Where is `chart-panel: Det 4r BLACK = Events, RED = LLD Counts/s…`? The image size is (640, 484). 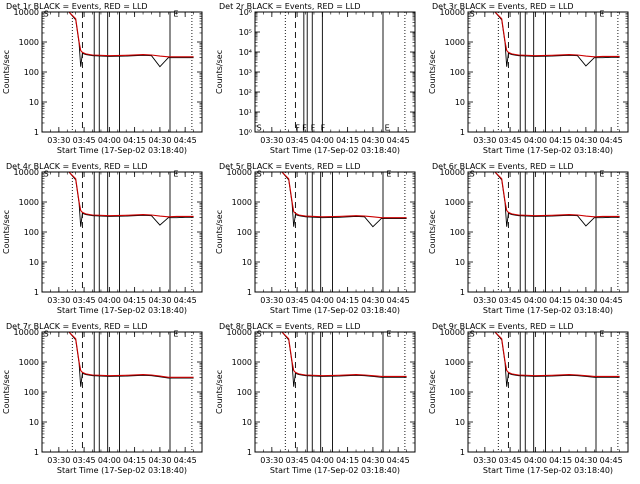 chart-panel: Det 4r BLACK = Events, RED = LLD Counts/s… is located at coordinates (102, 238).